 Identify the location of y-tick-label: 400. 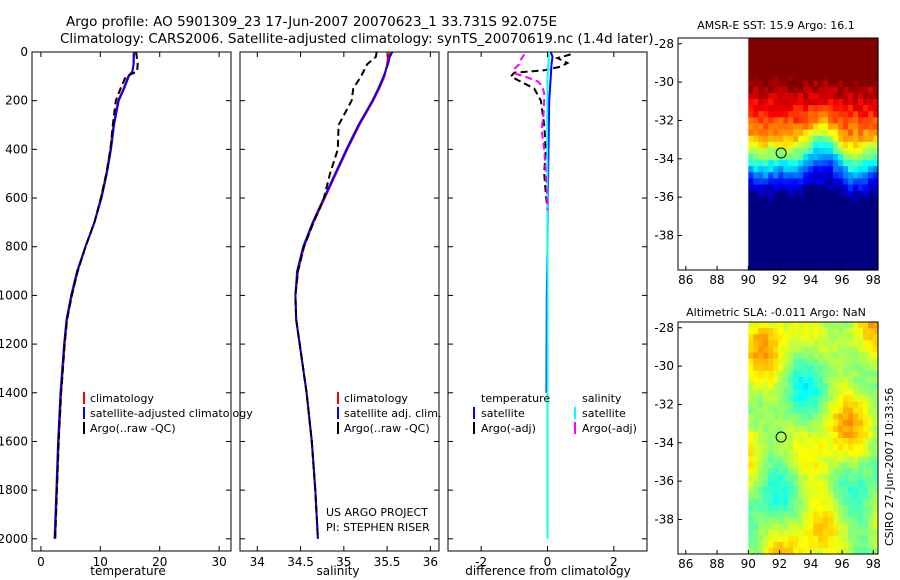
(16, 149).